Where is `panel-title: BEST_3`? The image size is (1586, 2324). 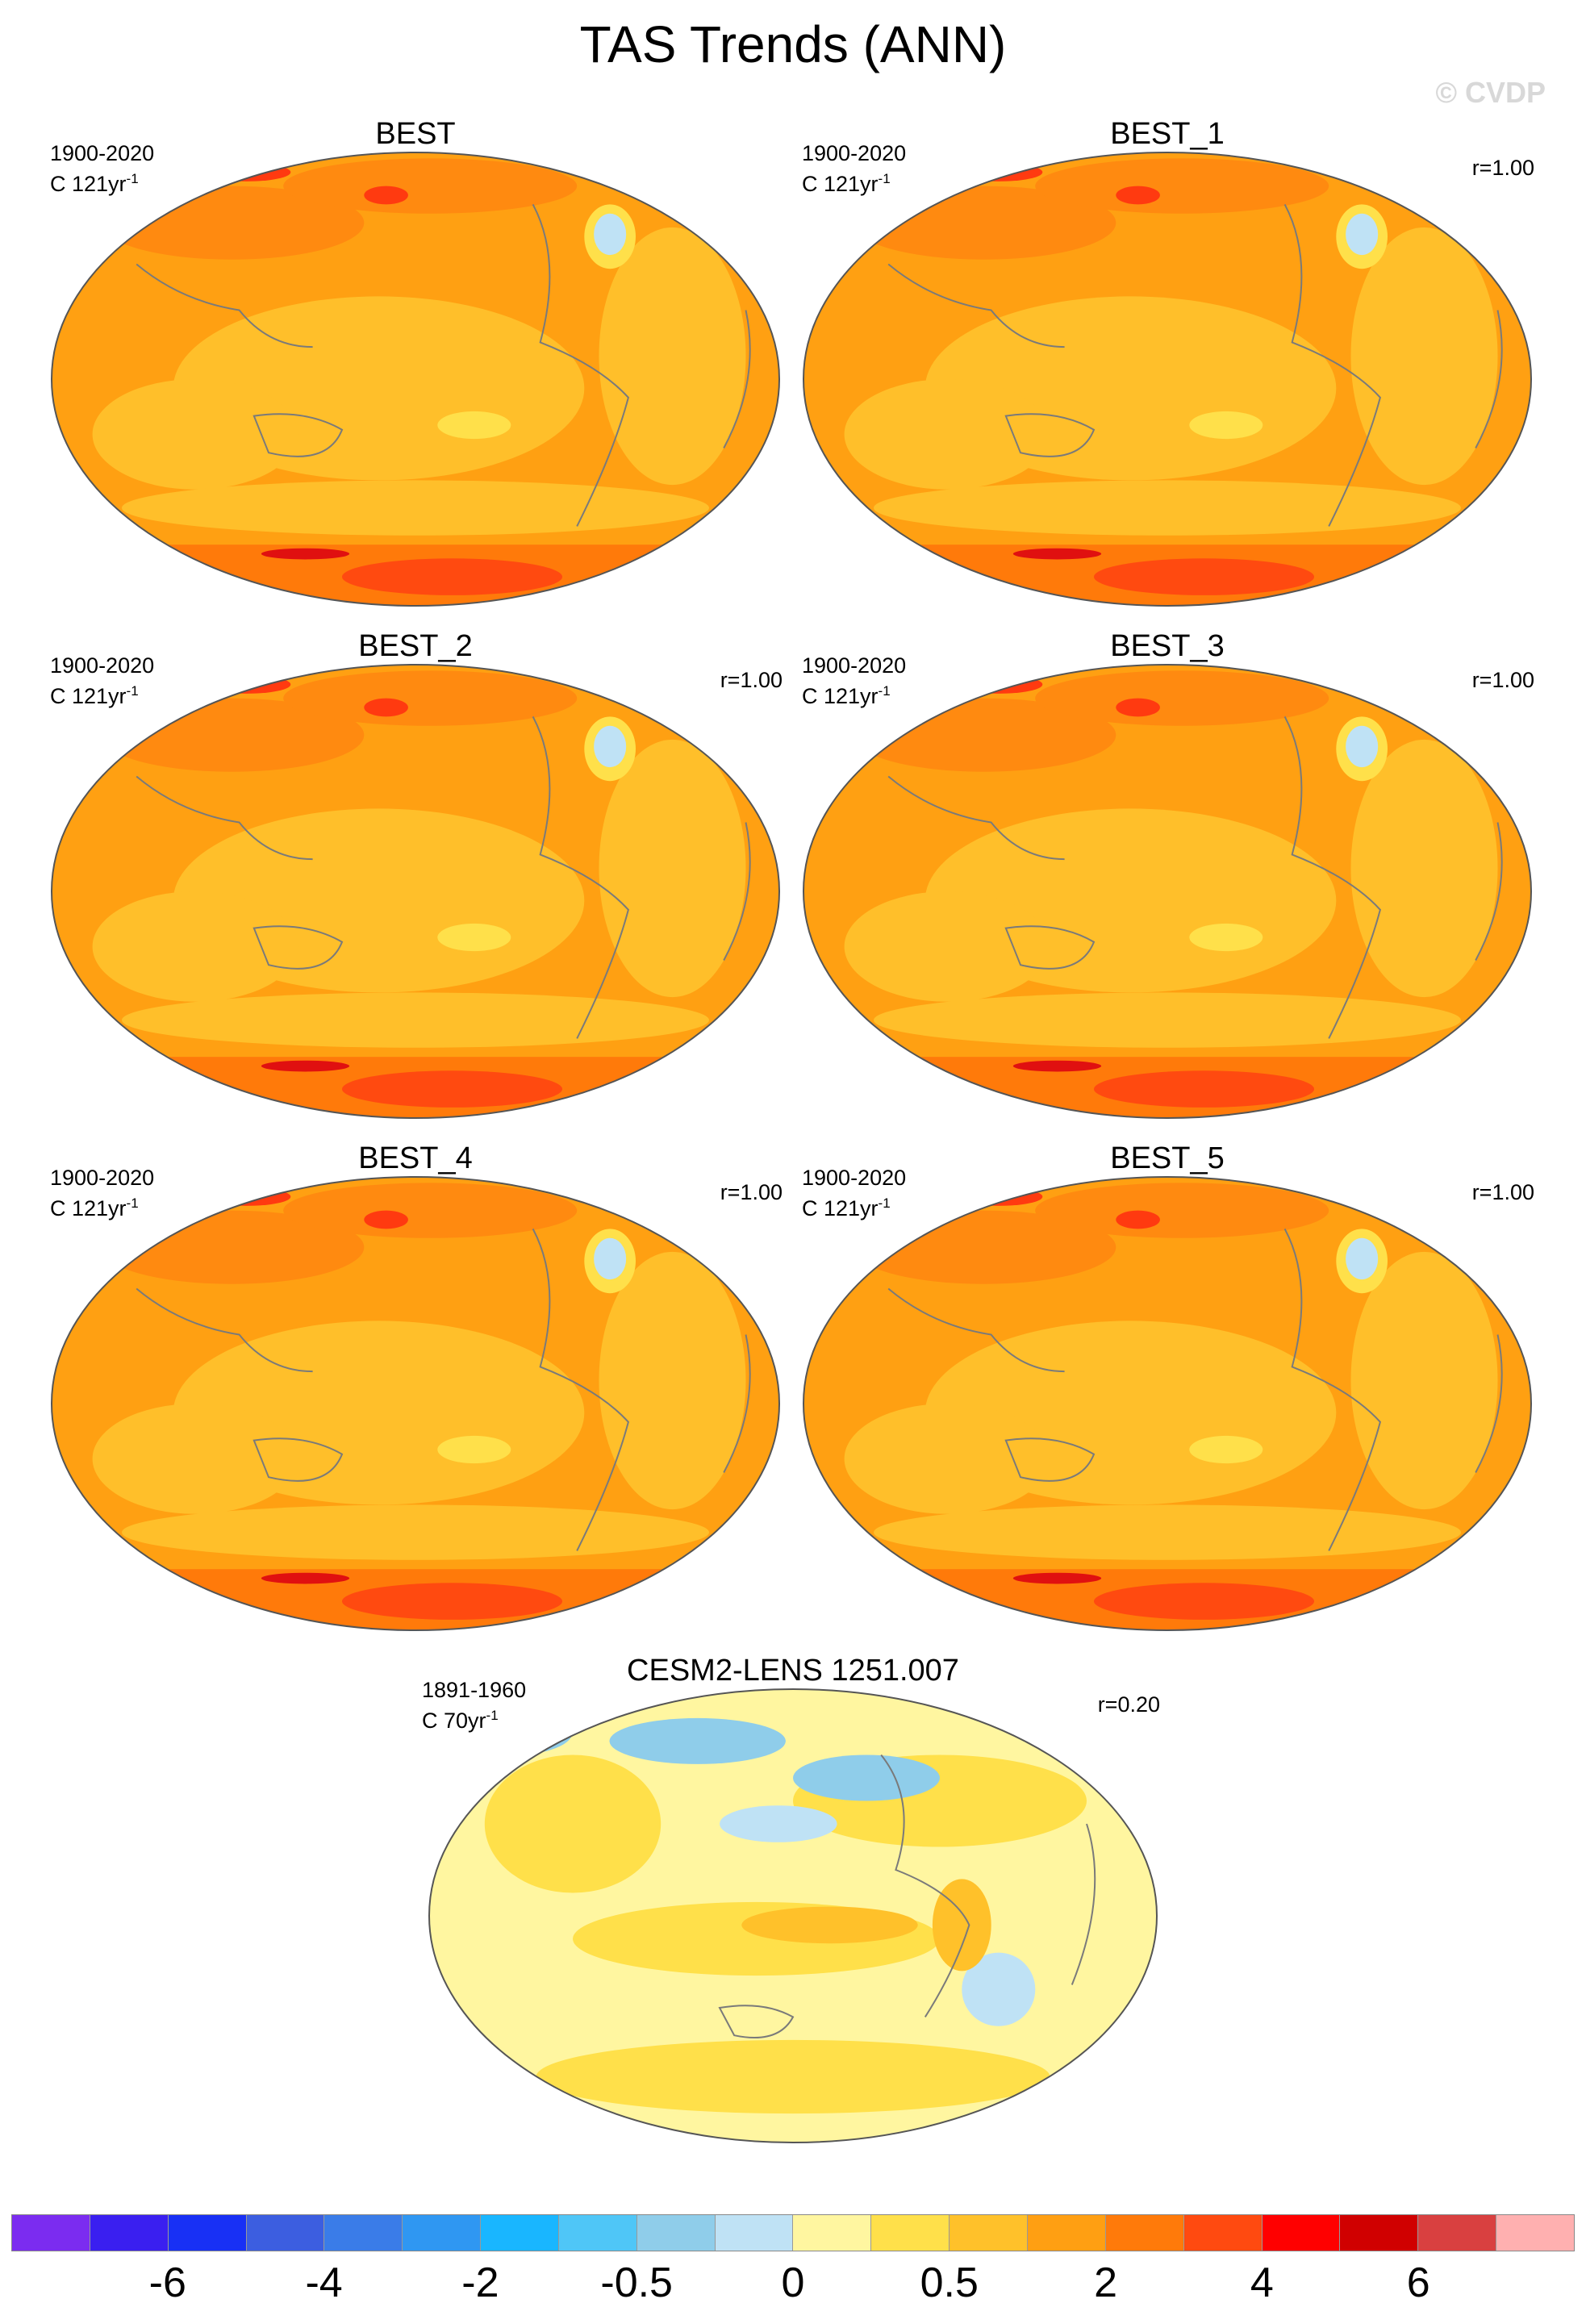 panel-title: BEST_3 is located at coordinates (1168, 646).